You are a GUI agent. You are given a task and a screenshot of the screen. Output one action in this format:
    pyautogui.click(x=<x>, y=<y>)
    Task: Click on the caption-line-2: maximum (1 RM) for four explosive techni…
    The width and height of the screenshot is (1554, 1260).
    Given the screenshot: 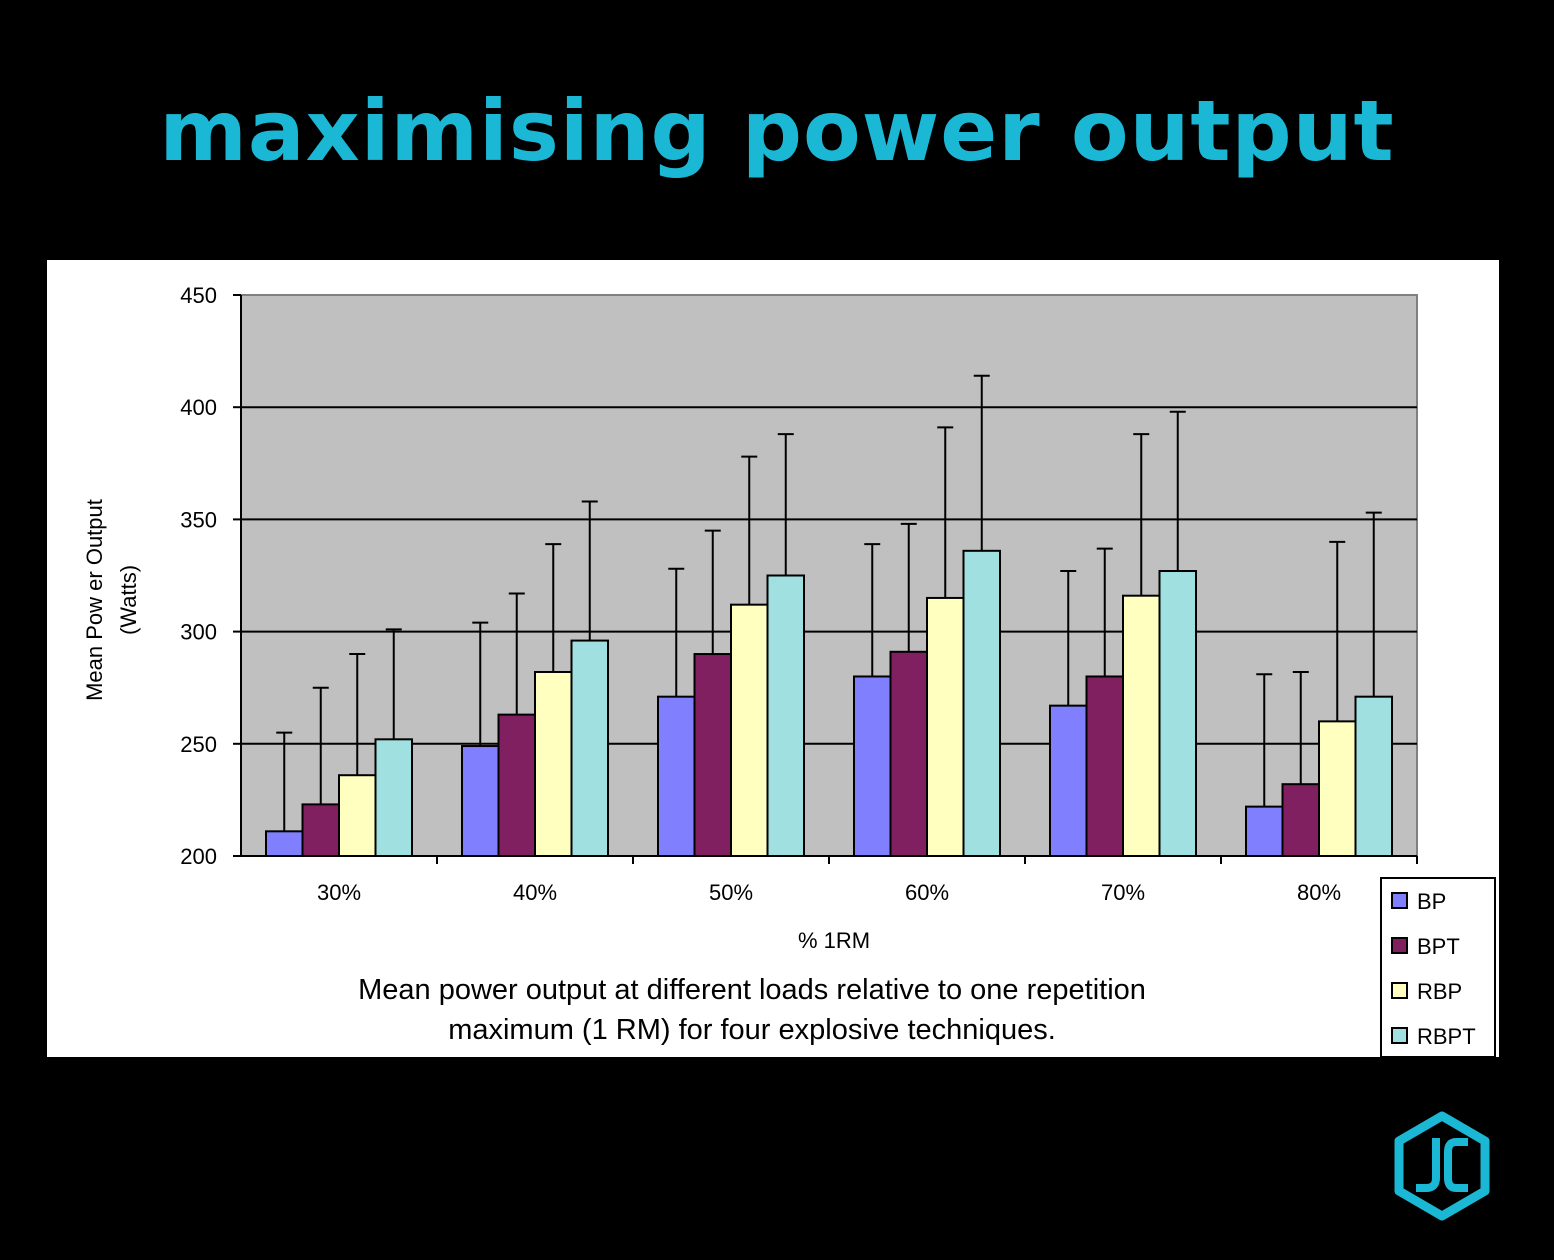 What is the action you would take?
    pyautogui.click(x=752, y=1030)
    